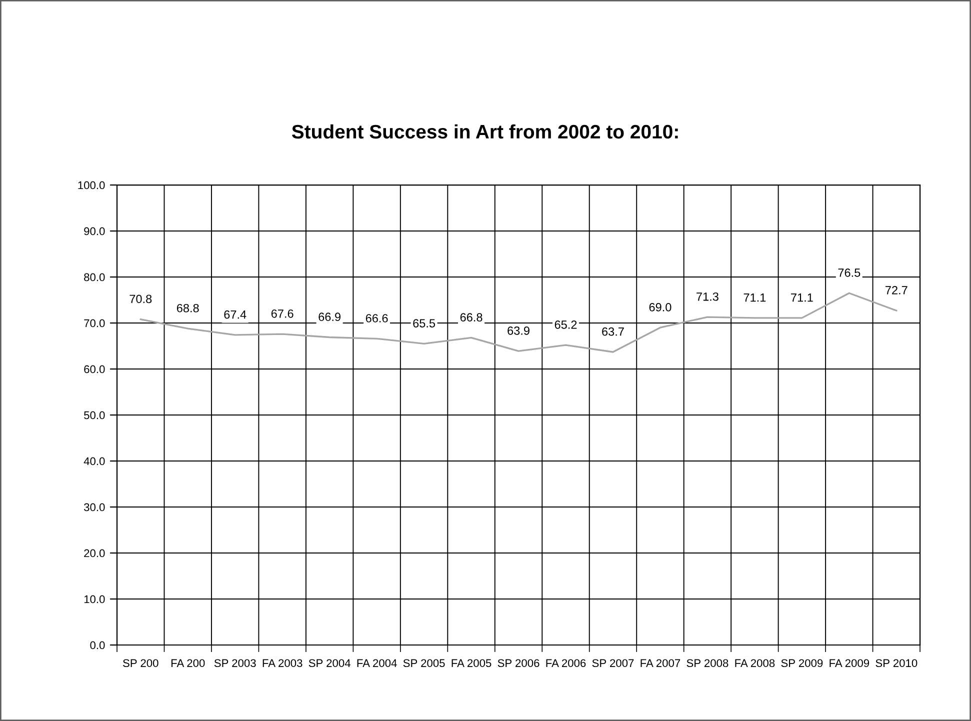  Describe the element at coordinates (850, 663) in the screenshot. I see `x-tick-label: FA 2009` at that location.